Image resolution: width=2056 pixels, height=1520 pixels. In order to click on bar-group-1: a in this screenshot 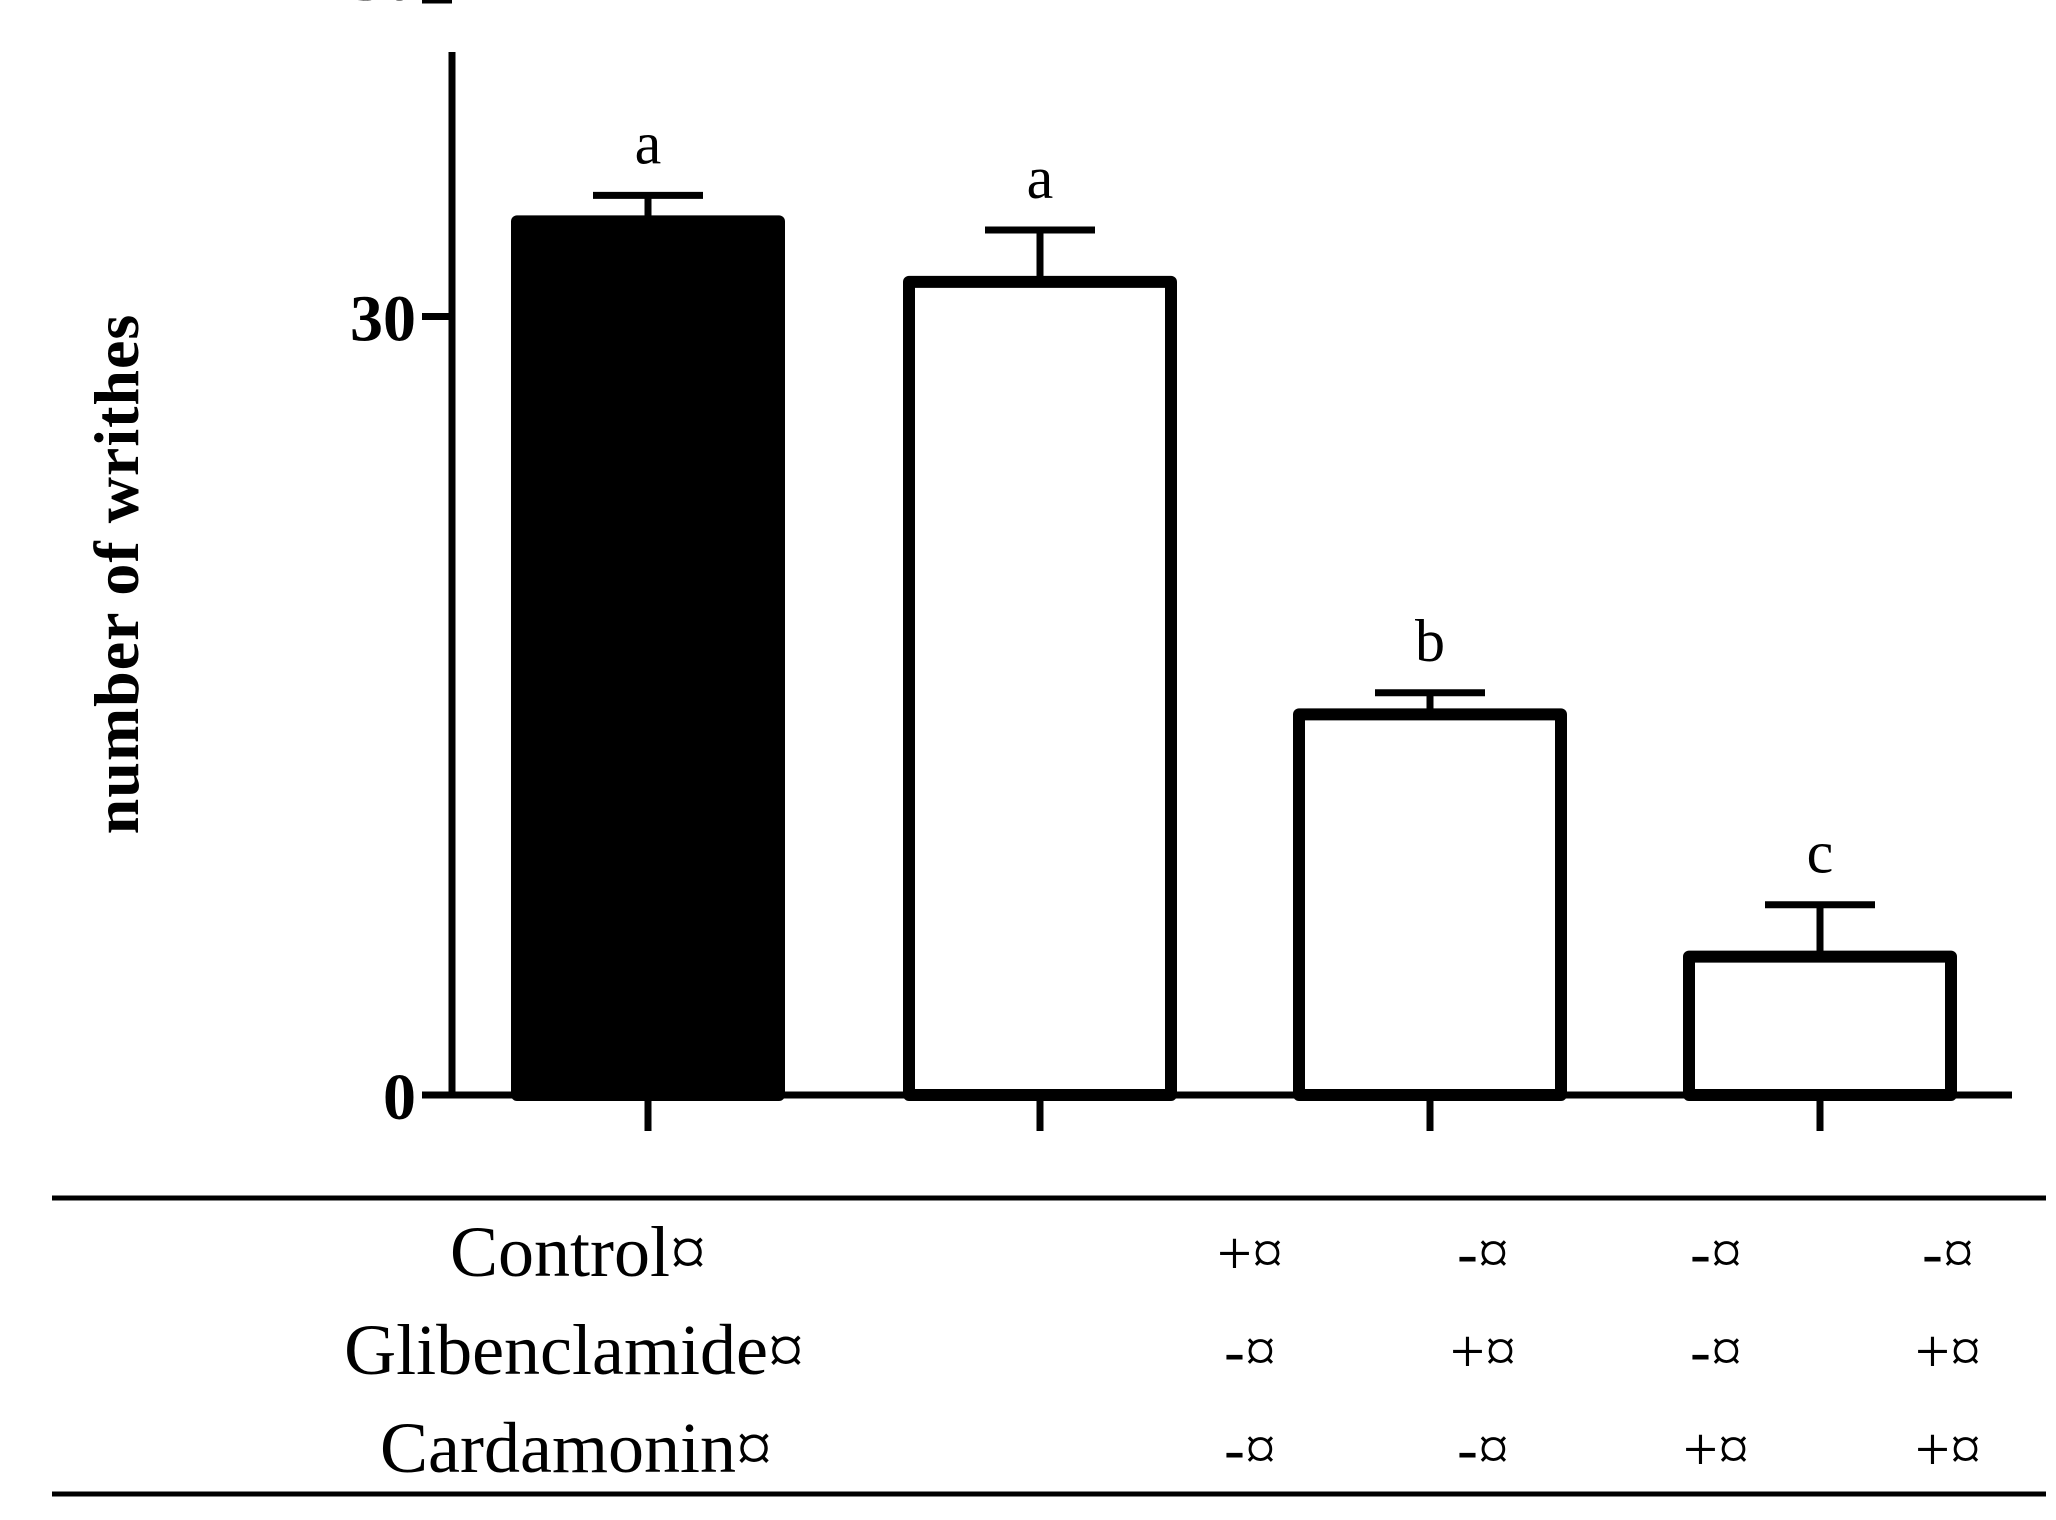, I will do `click(648, 620)`.